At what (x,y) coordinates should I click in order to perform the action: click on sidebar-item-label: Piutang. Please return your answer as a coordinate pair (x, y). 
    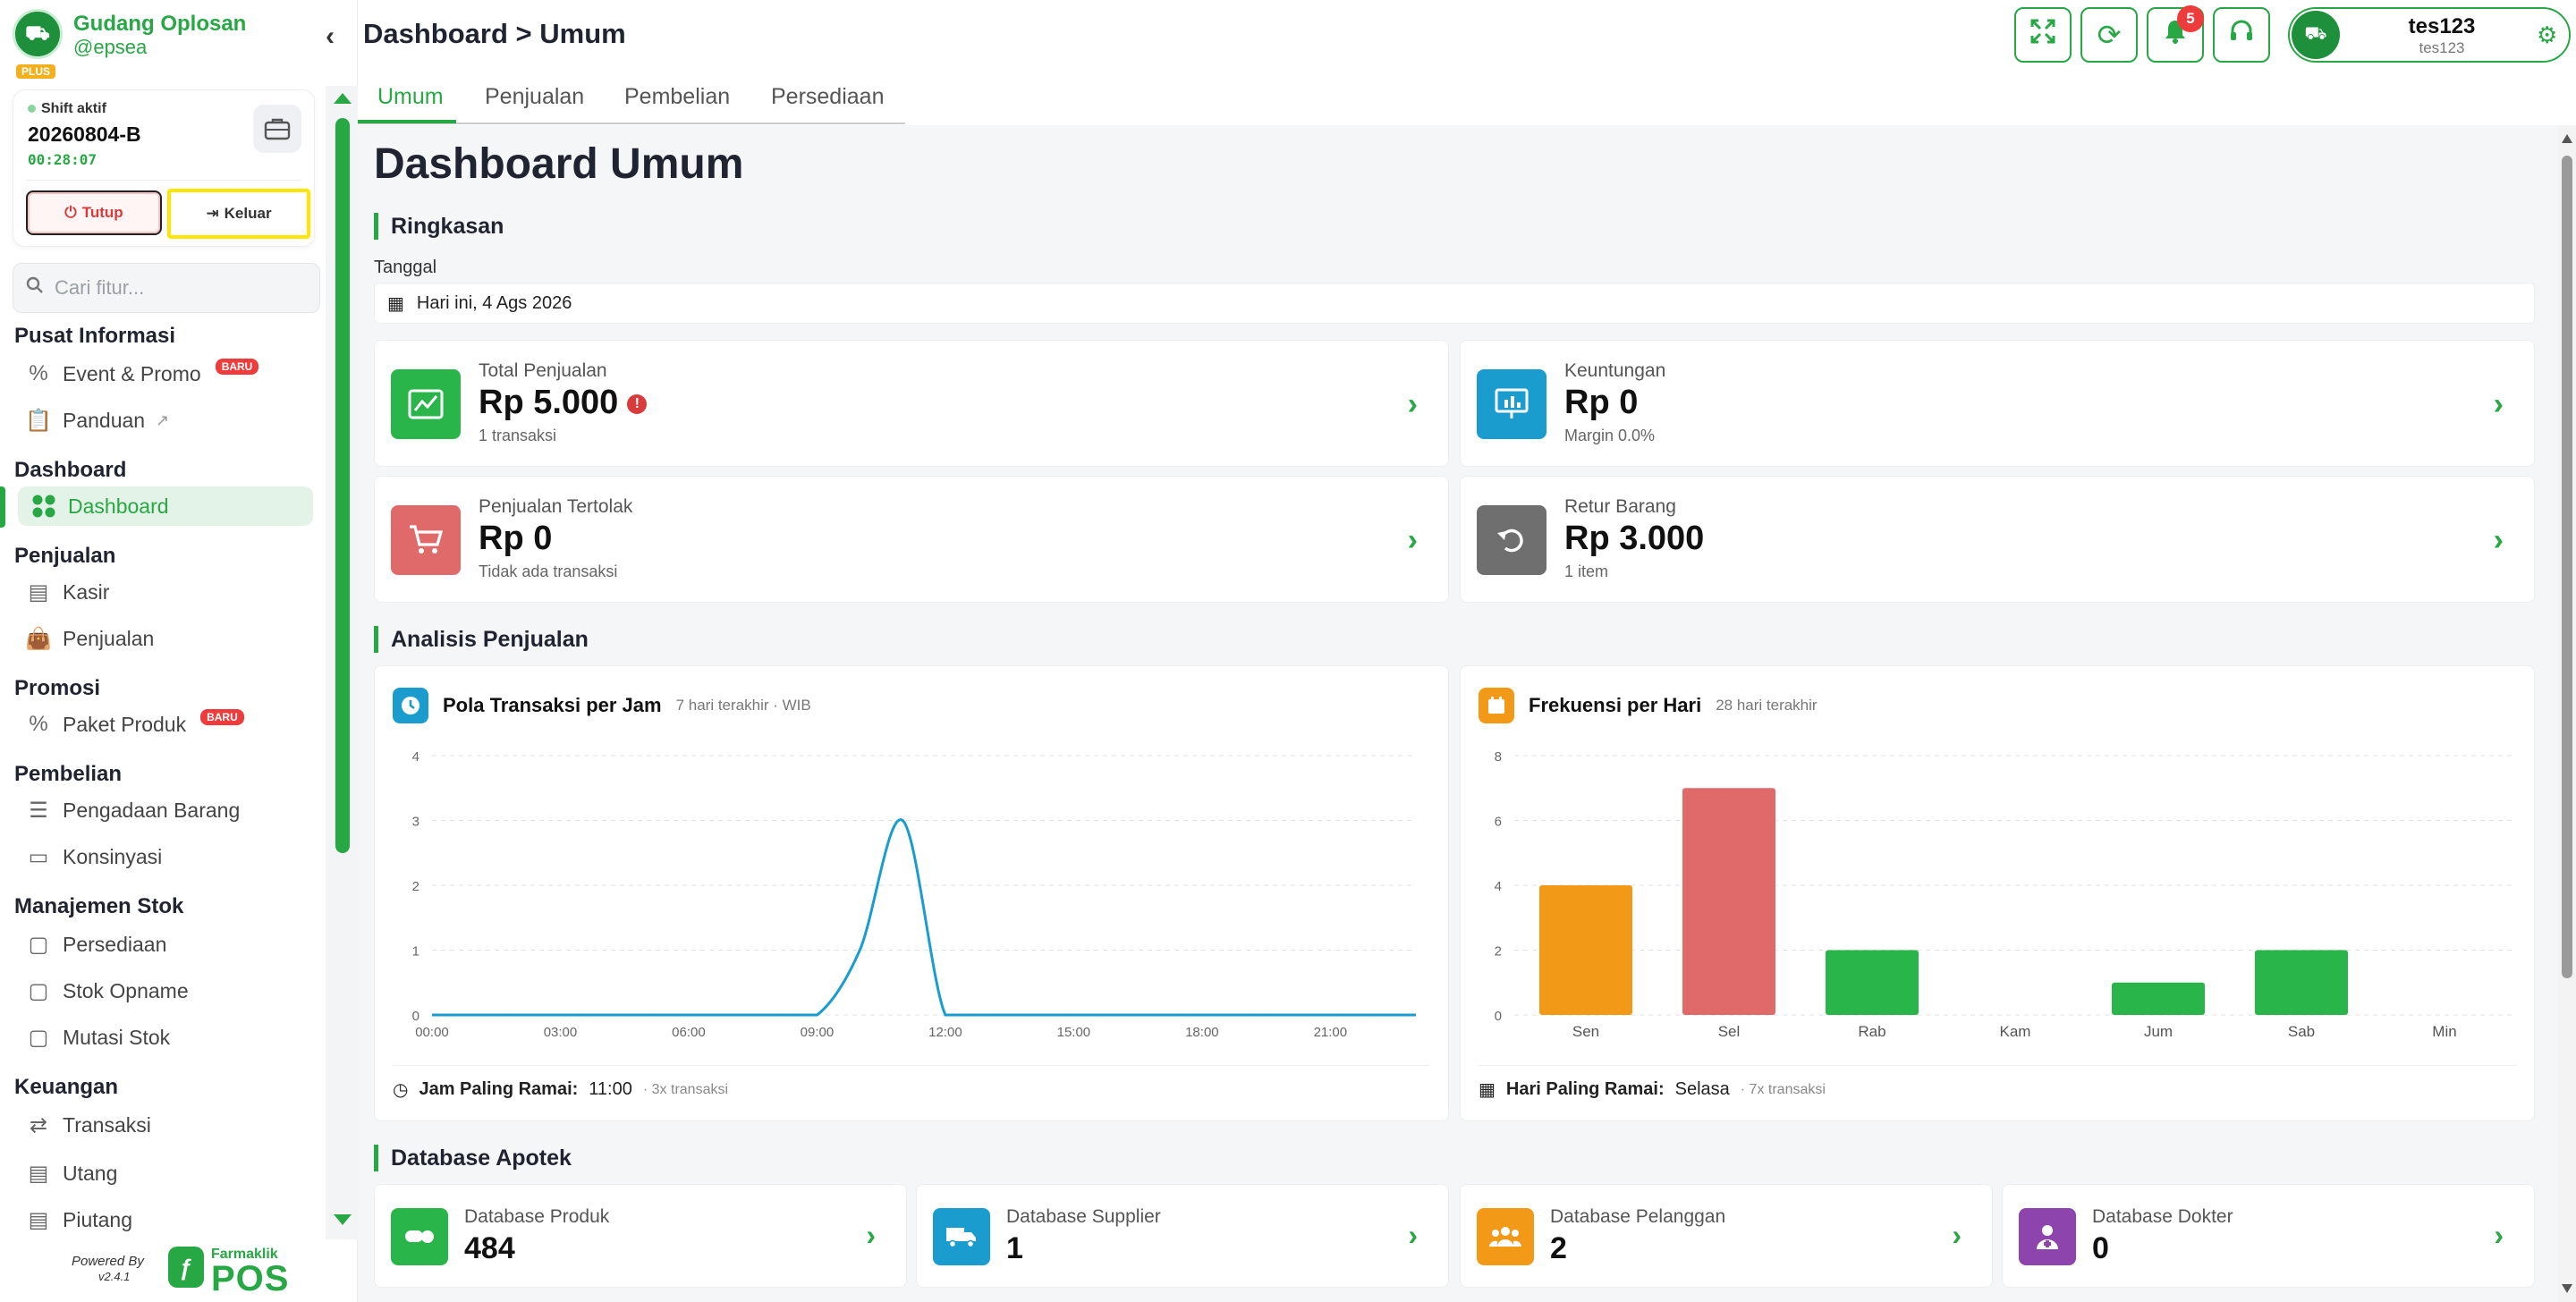
    Looking at the image, I should click on (98, 1219).